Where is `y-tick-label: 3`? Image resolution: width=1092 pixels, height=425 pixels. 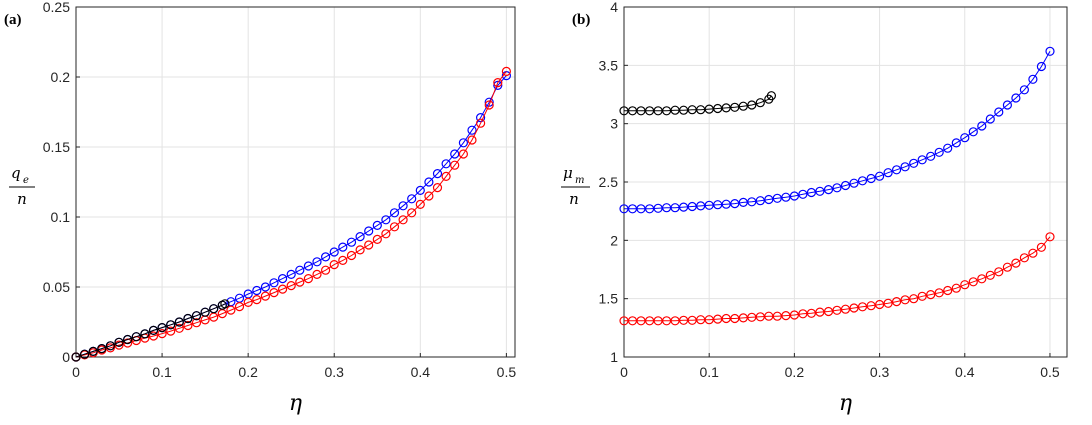 y-tick-label: 3 is located at coordinates (614, 124).